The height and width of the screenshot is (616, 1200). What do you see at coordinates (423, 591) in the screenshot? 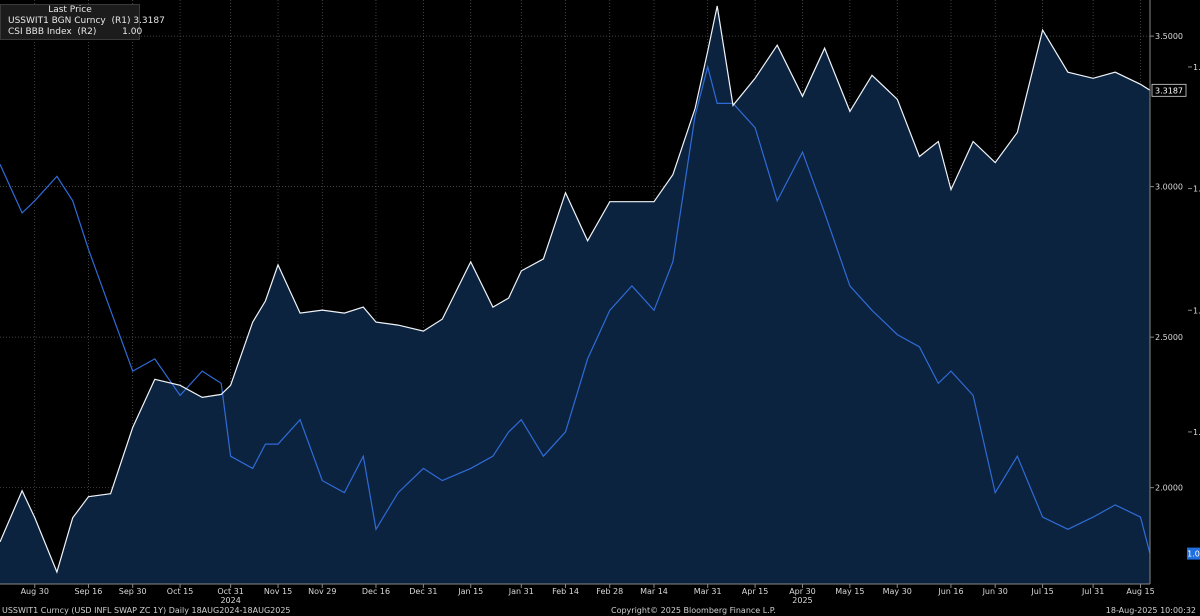
I see `x-tick-label: Dec 31` at bounding box center [423, 591].